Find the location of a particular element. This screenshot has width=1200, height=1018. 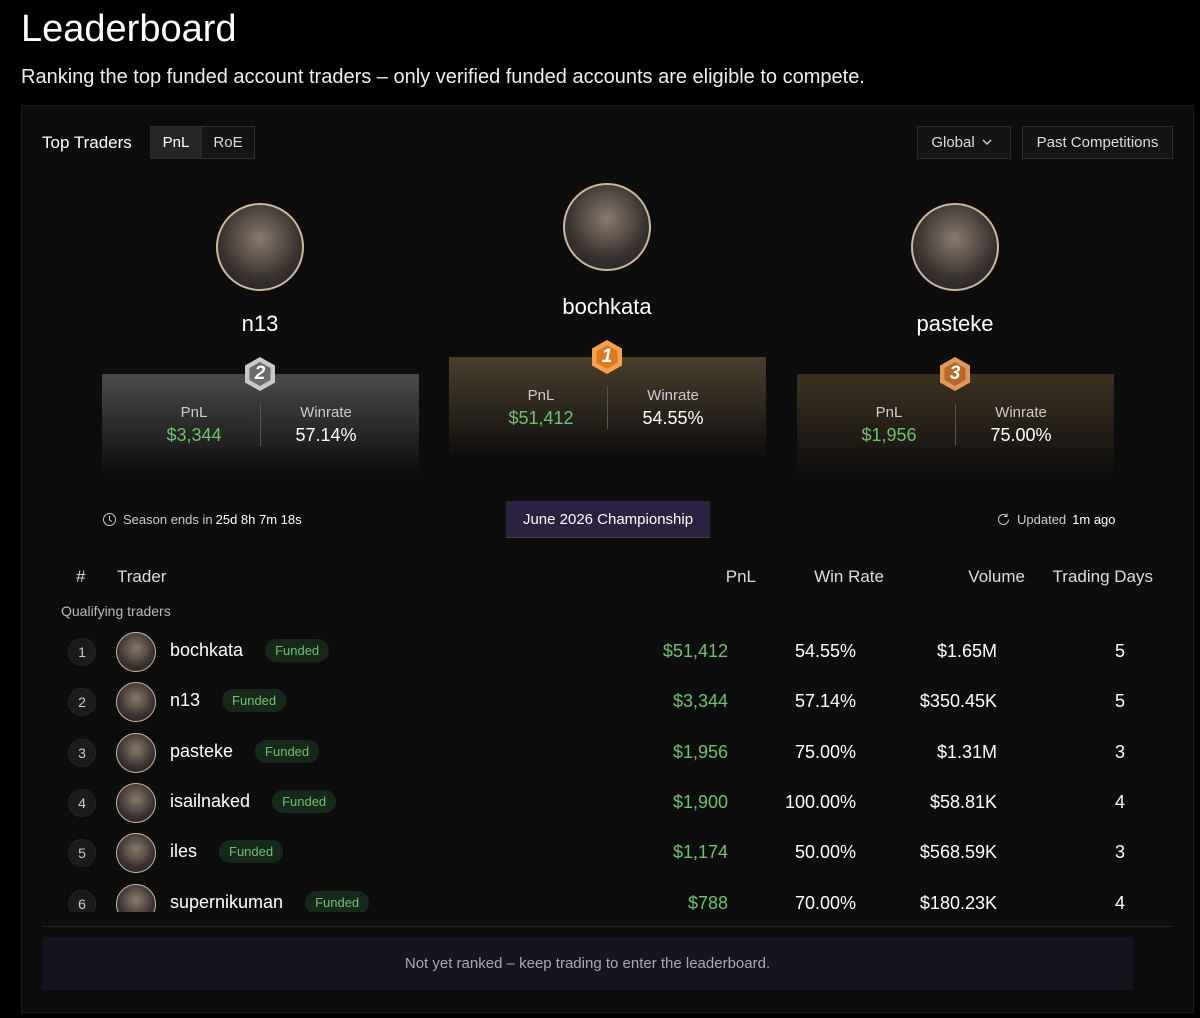

medal: 3 is located at coordinates (955, 374).